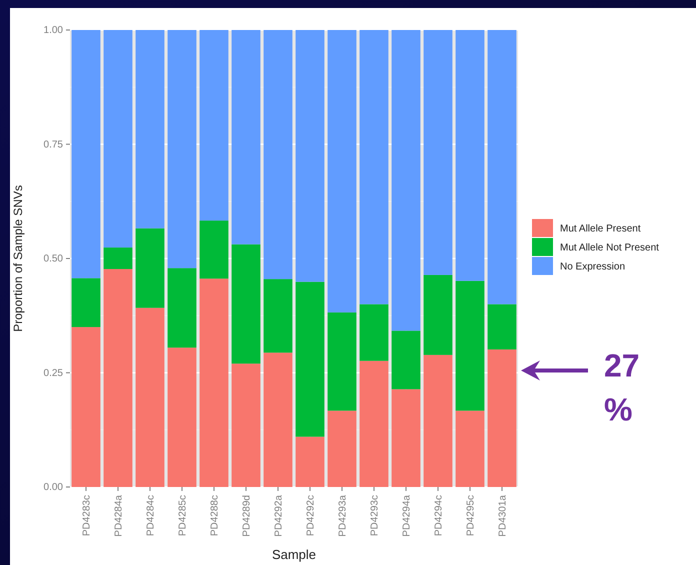  What do you see at coordinates (119, 515) in the screenshot?
I see `x-tick-label: PD4284a` at bounding box center [119, 515].